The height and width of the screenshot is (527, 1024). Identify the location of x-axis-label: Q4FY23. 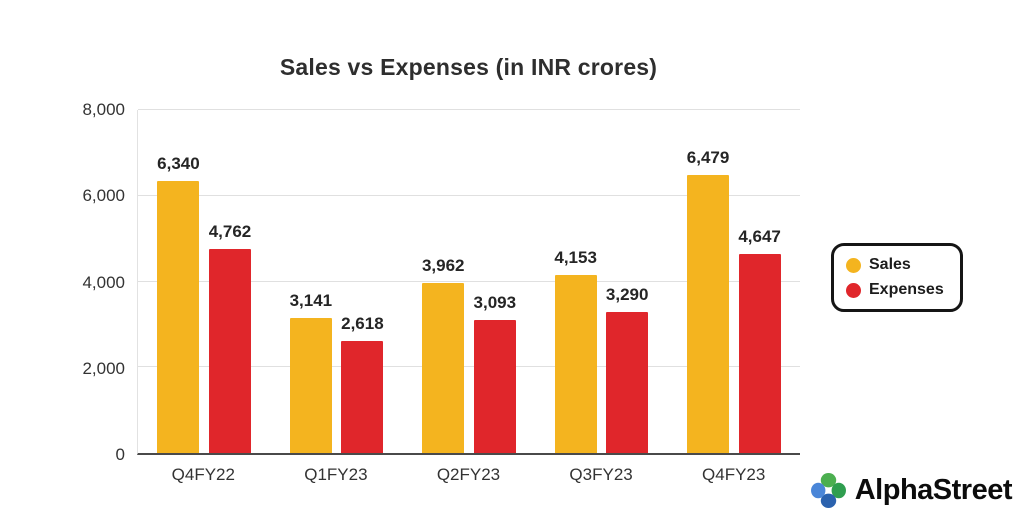
(734, 474).